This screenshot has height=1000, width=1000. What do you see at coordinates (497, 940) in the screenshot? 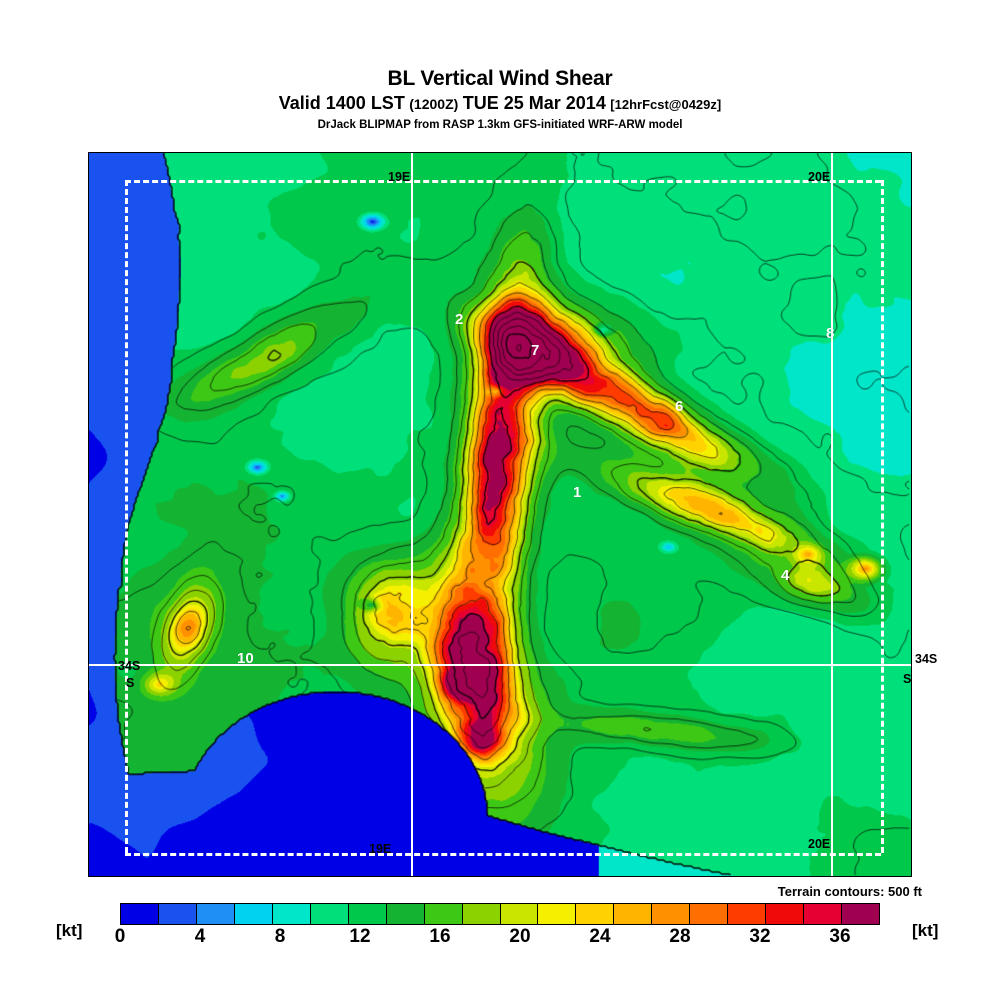
I see `colorbar-tick-labels: 0 4 8 12 16 20 24 28 32 36` at bounding box center [497, 940].